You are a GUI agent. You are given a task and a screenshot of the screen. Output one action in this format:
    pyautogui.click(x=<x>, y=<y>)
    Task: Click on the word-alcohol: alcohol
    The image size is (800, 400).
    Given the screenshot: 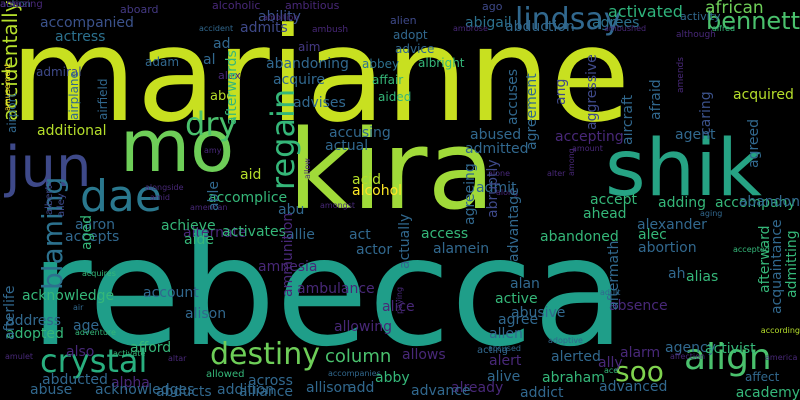 What is the action you would take?
    pyautogui.click(x=377, y=191)
    